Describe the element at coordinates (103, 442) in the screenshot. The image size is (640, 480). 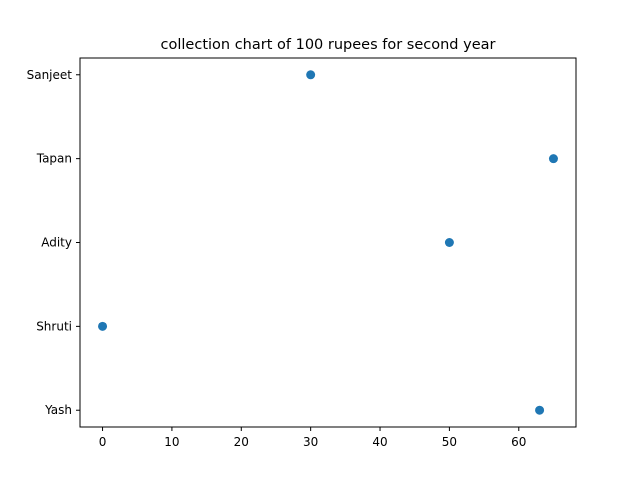
I see `x-tick-label: 0` at that location.